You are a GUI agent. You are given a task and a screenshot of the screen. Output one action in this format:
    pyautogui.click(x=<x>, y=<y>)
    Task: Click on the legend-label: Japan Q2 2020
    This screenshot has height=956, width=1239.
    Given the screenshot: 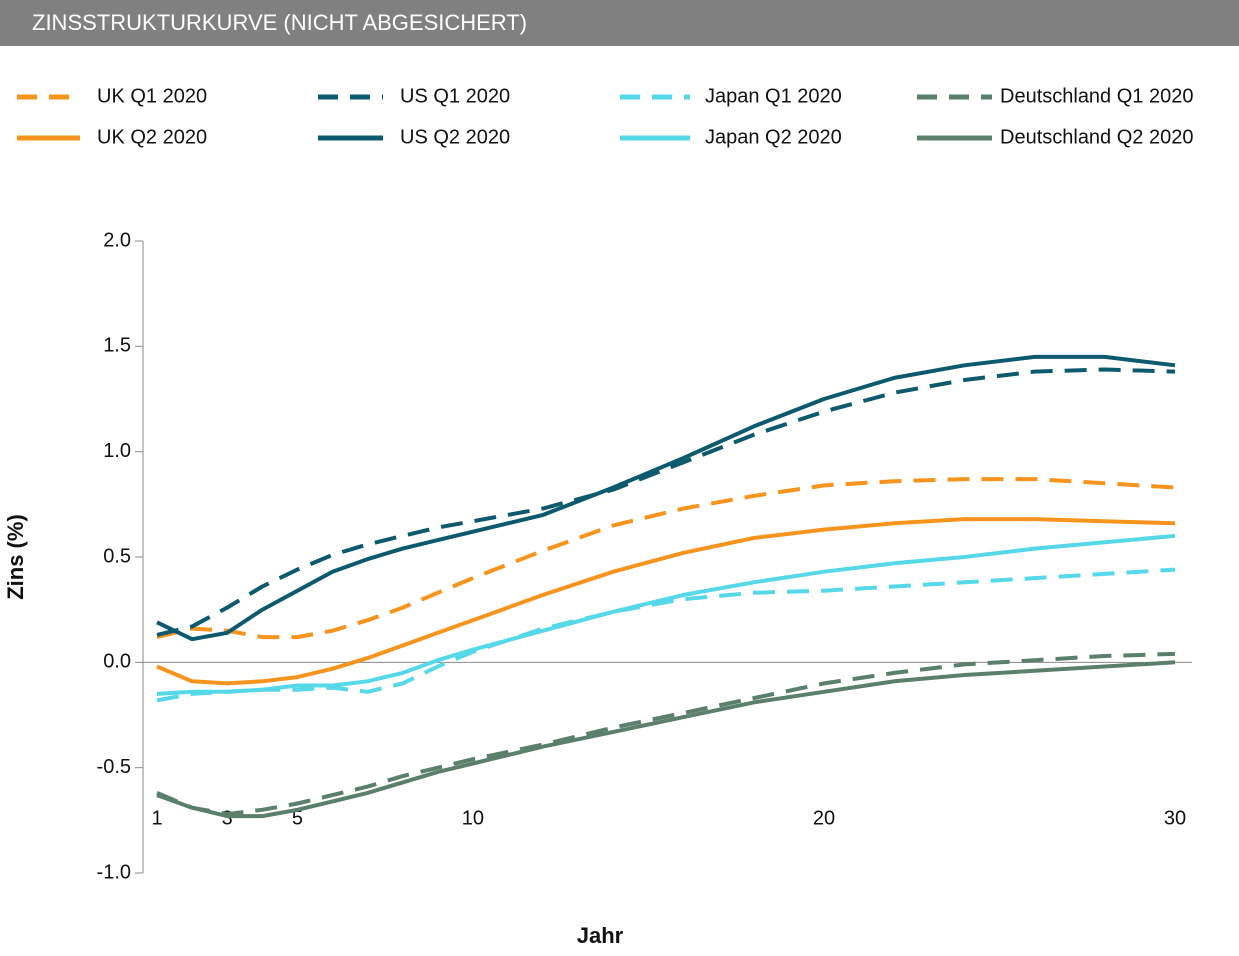 What is the action you would take?
    pyautogui.click(x=773, y=137)
    